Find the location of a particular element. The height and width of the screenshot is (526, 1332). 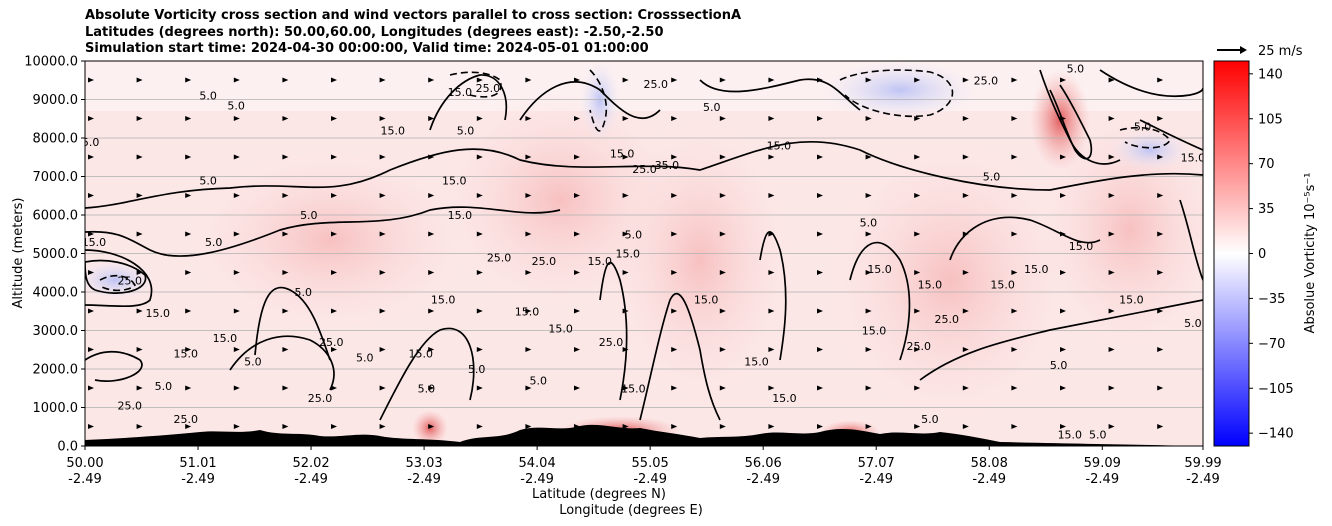

x-tick-label-lat: 58.08 is located at coordinates (989, 463).